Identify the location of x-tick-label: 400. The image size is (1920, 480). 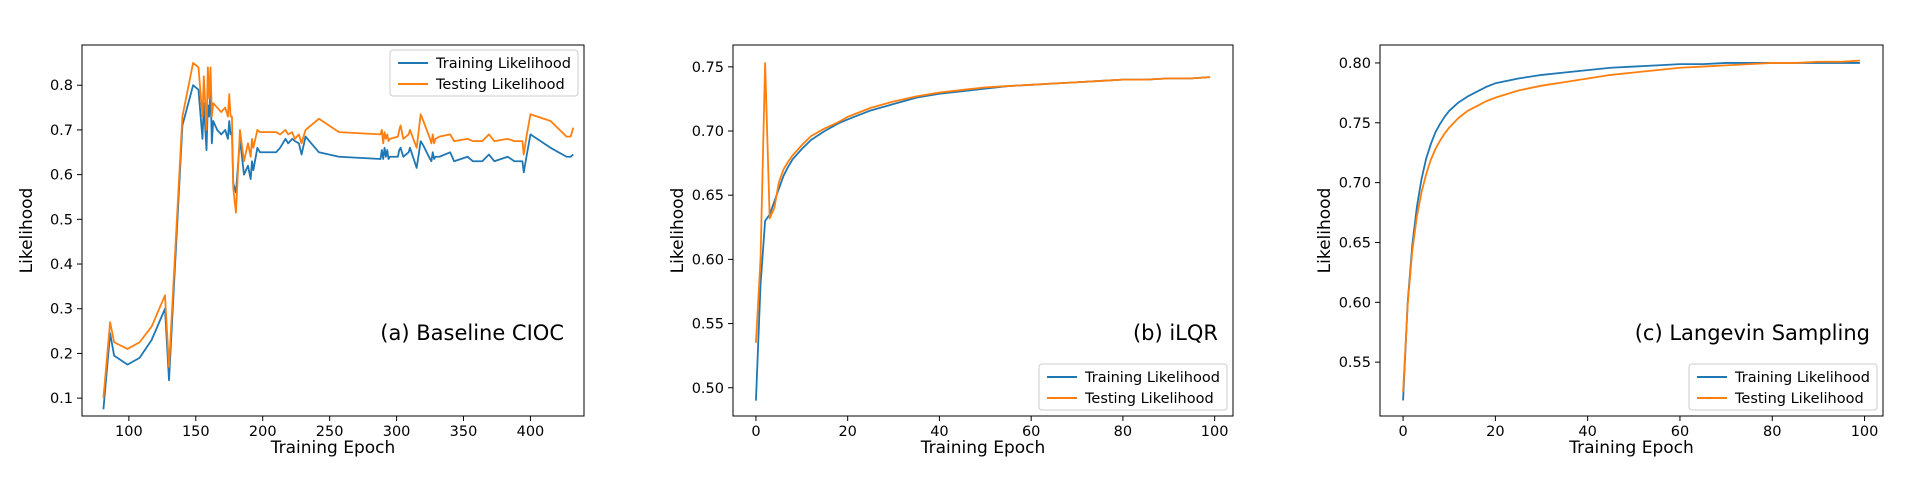
(531, 432).